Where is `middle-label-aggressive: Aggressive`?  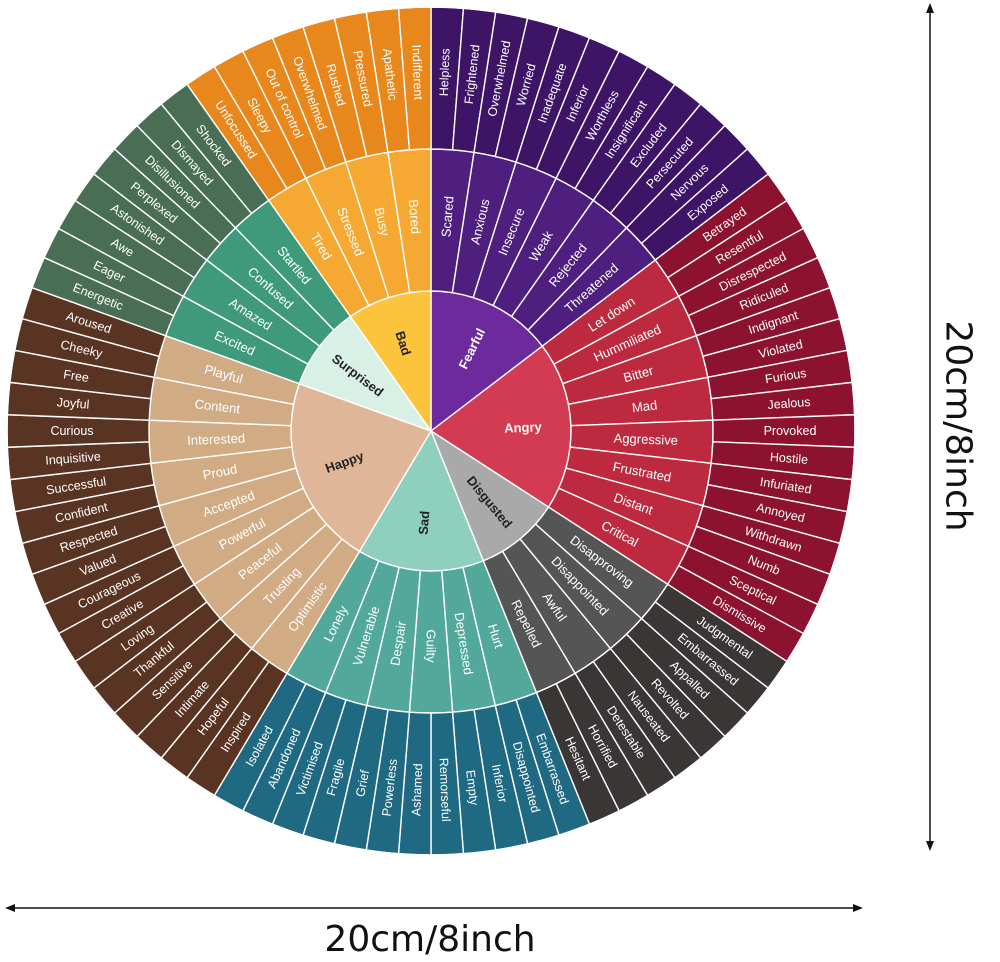
middle-label-aggressive: Aggressive is located at coordinates (645, 439).